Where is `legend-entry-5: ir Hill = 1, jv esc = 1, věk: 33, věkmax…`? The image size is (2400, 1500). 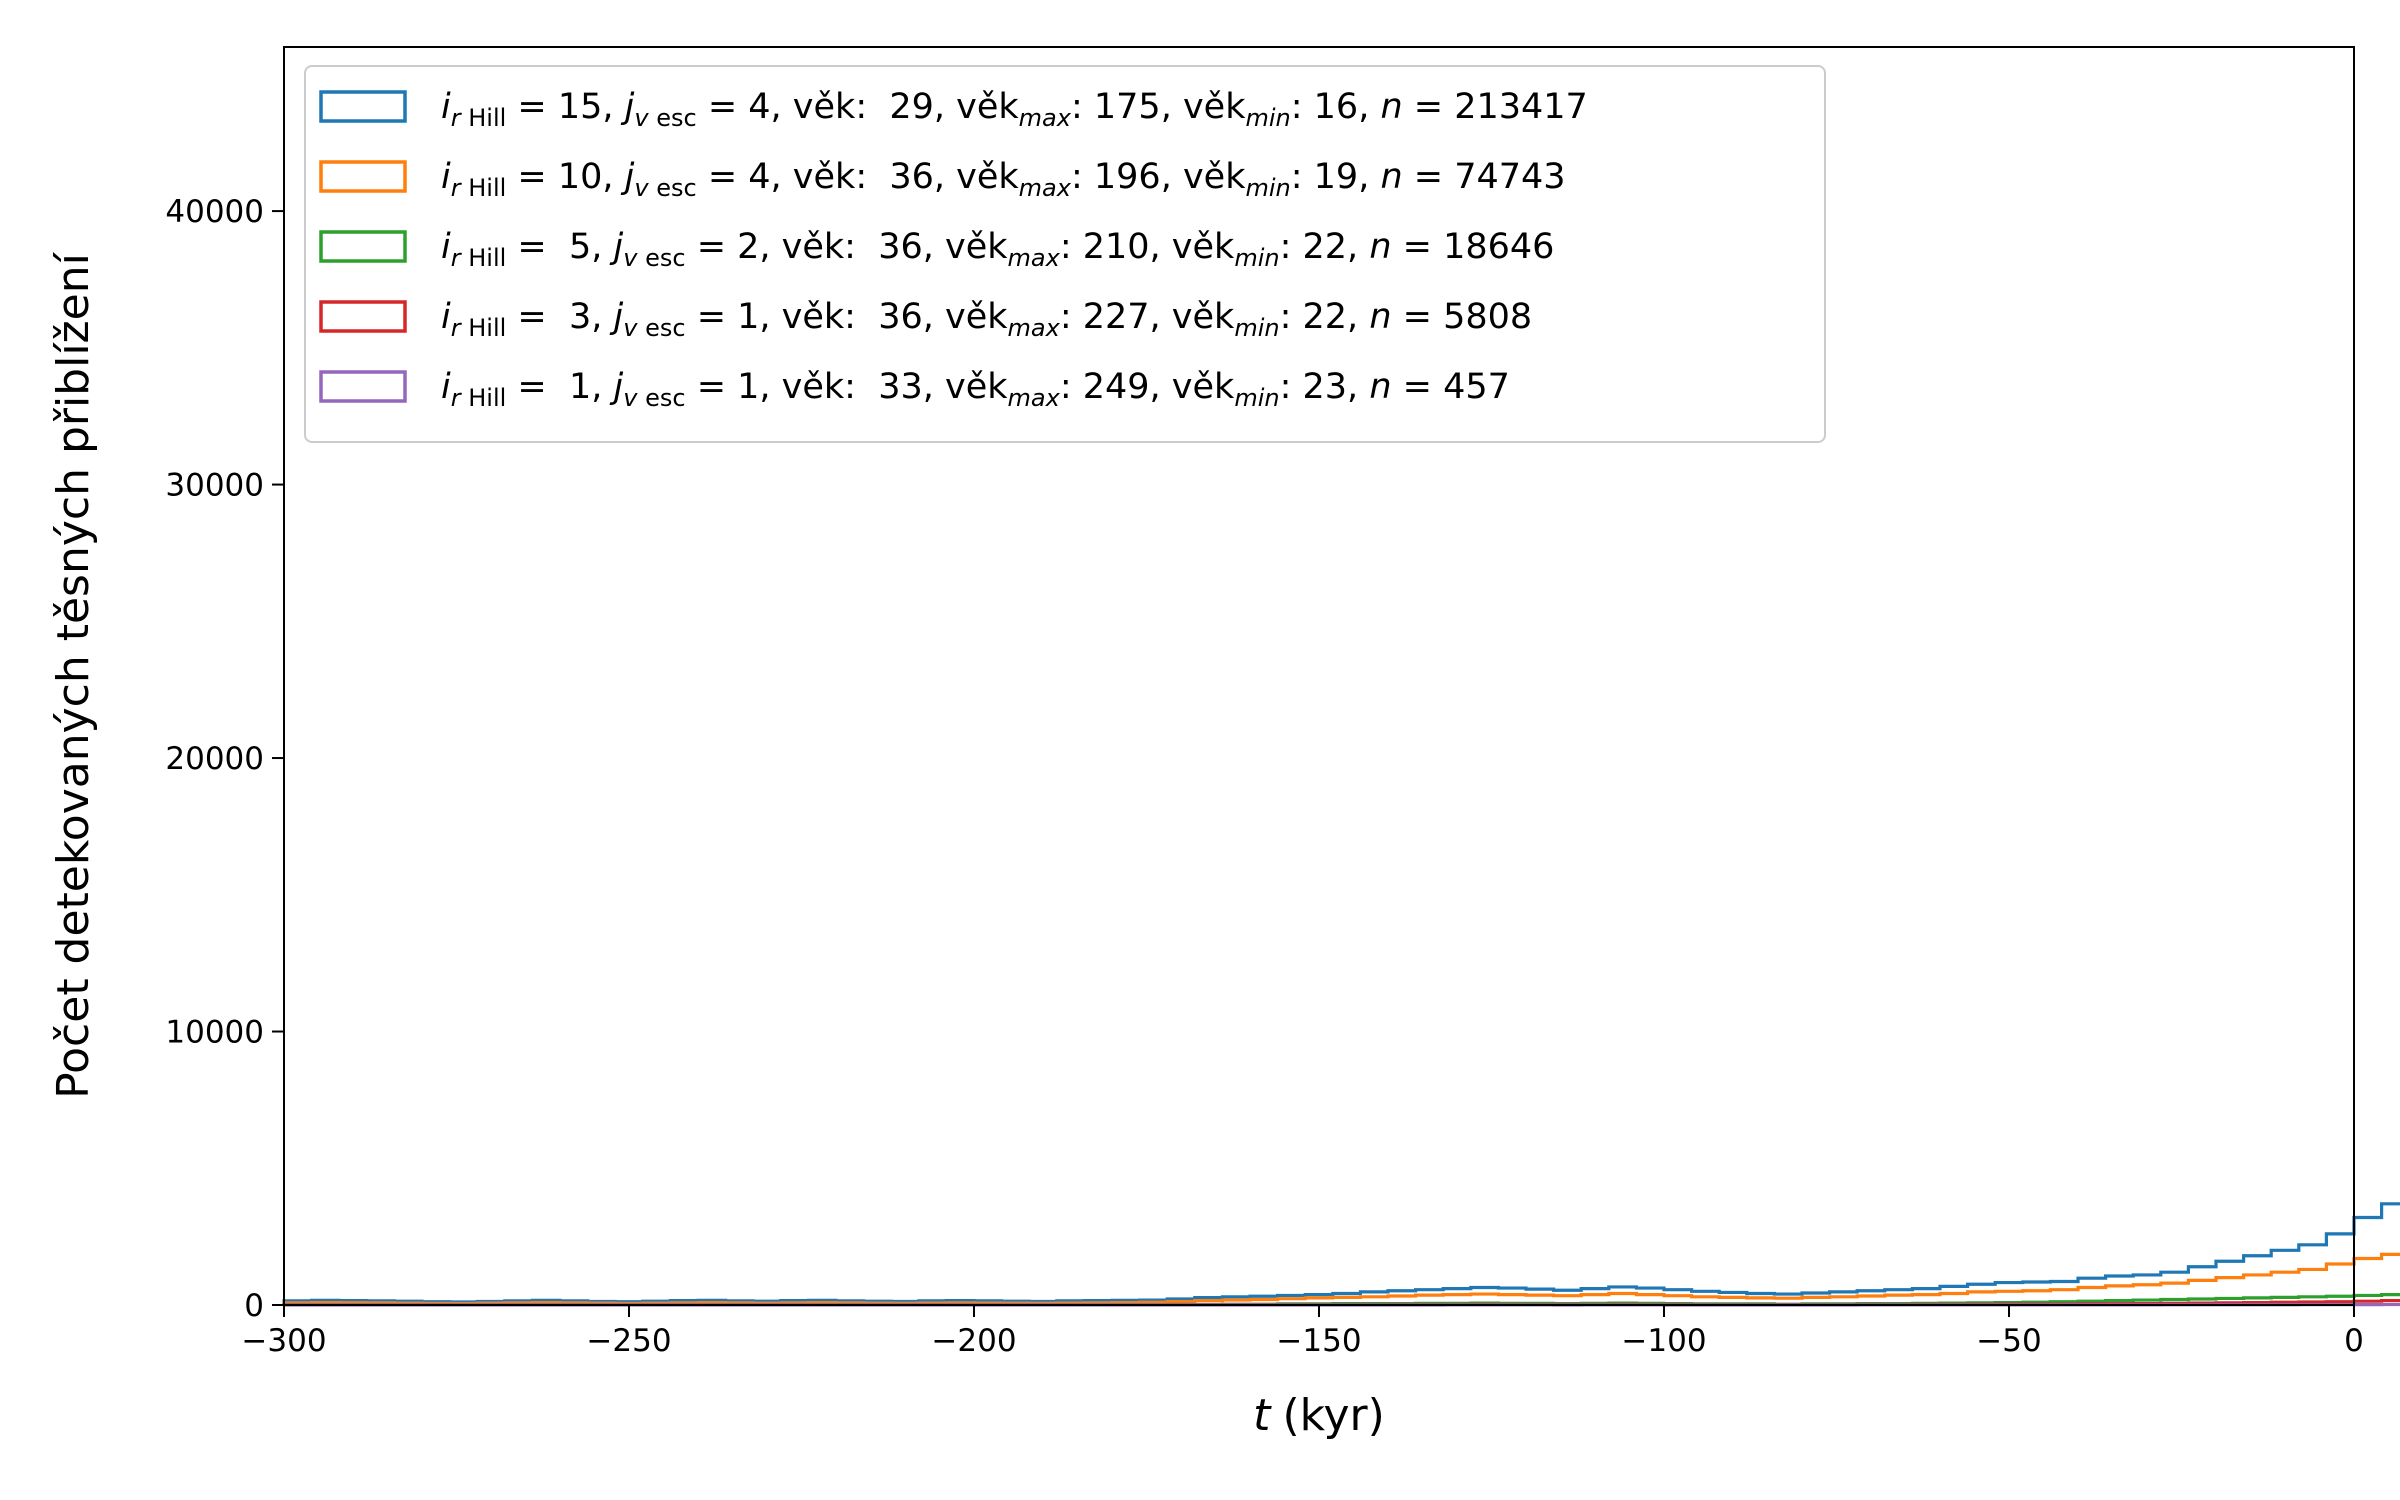 legend-entry-5: ir Hill = 1, jv esc = 1, věk: 33, věkmax… is located at coordinates (975, 389).